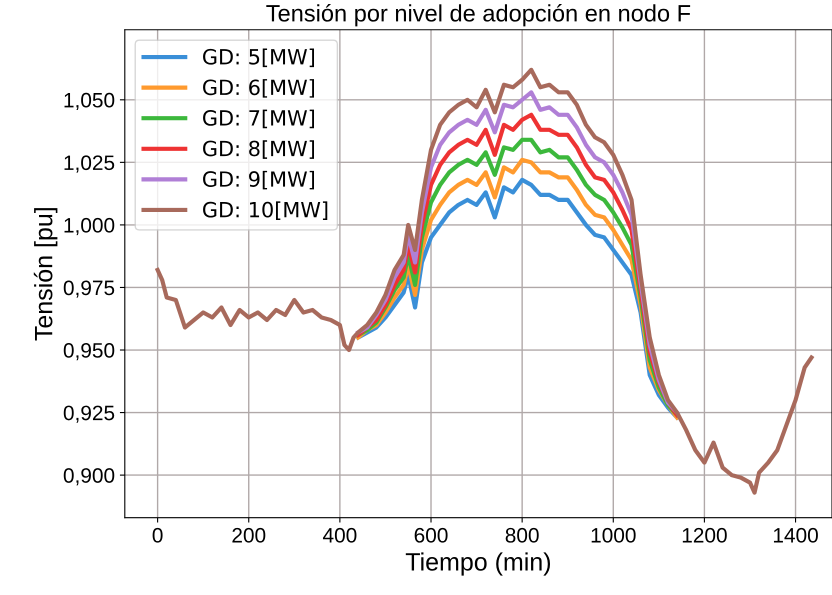  What do you see at coordinates (249, 535) in the screenshot?
I see `x-tick-label: 200` at bounding box center [249, 535].